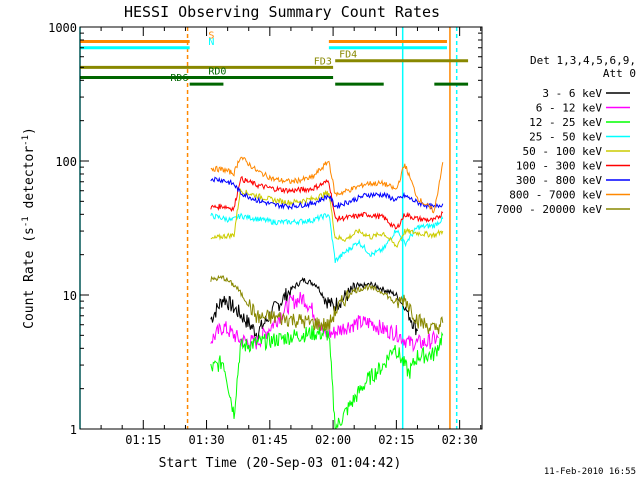 Image resolution: width=640 pixels, height=480 pixels. Describe the element at coordinates (333, 440) in the screenshot. I see `x-tick-label-3: 02:00` at that location.